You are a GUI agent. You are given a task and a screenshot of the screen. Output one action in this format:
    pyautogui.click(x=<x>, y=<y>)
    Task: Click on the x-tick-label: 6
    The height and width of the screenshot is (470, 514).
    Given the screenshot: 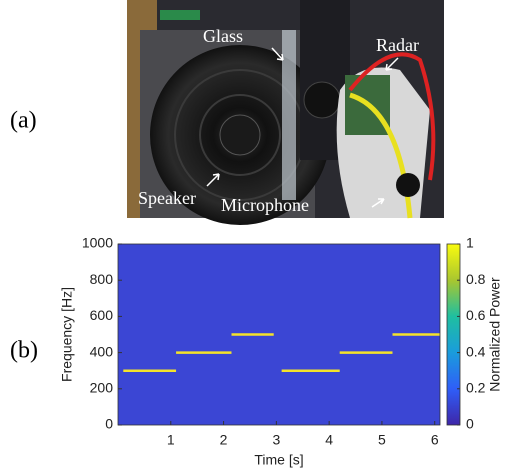 What is the action you would take?
    pyautogui.click(x=435, y=440)
    